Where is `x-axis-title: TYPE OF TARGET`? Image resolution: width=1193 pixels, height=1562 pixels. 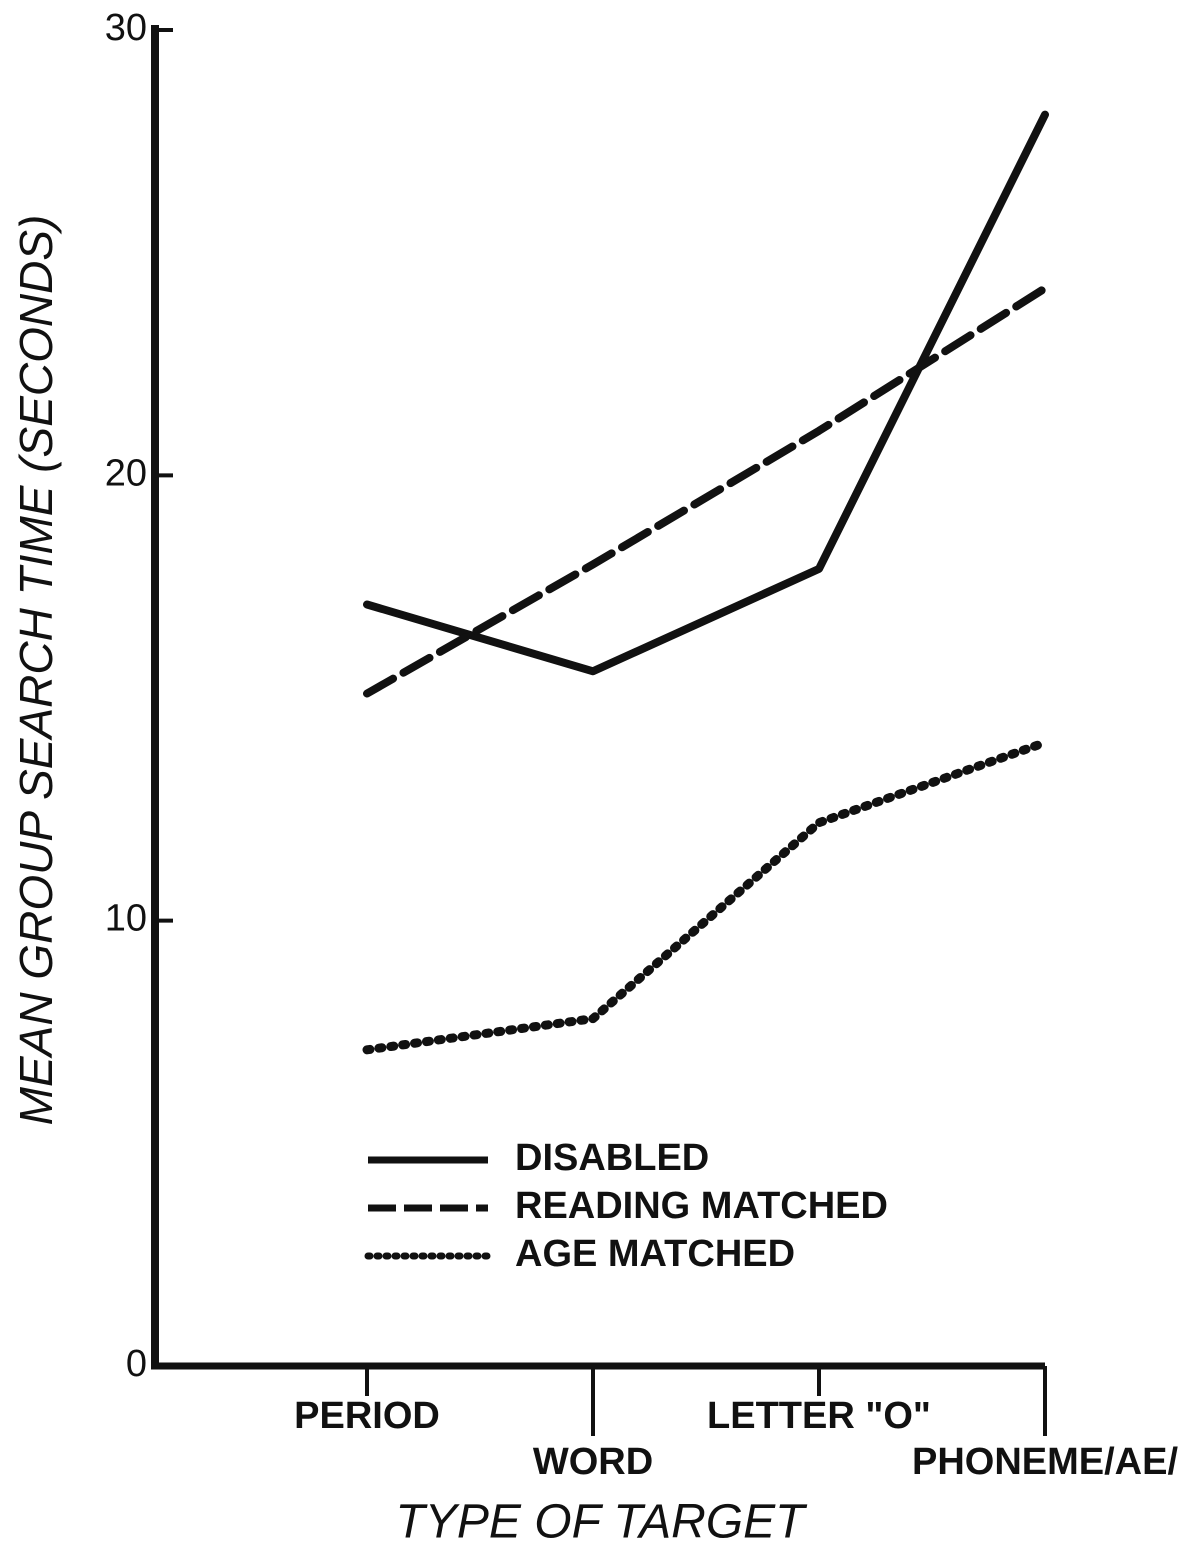
x-axis-title: TYPE OF TARGET is located at coordinates (602, 1522).